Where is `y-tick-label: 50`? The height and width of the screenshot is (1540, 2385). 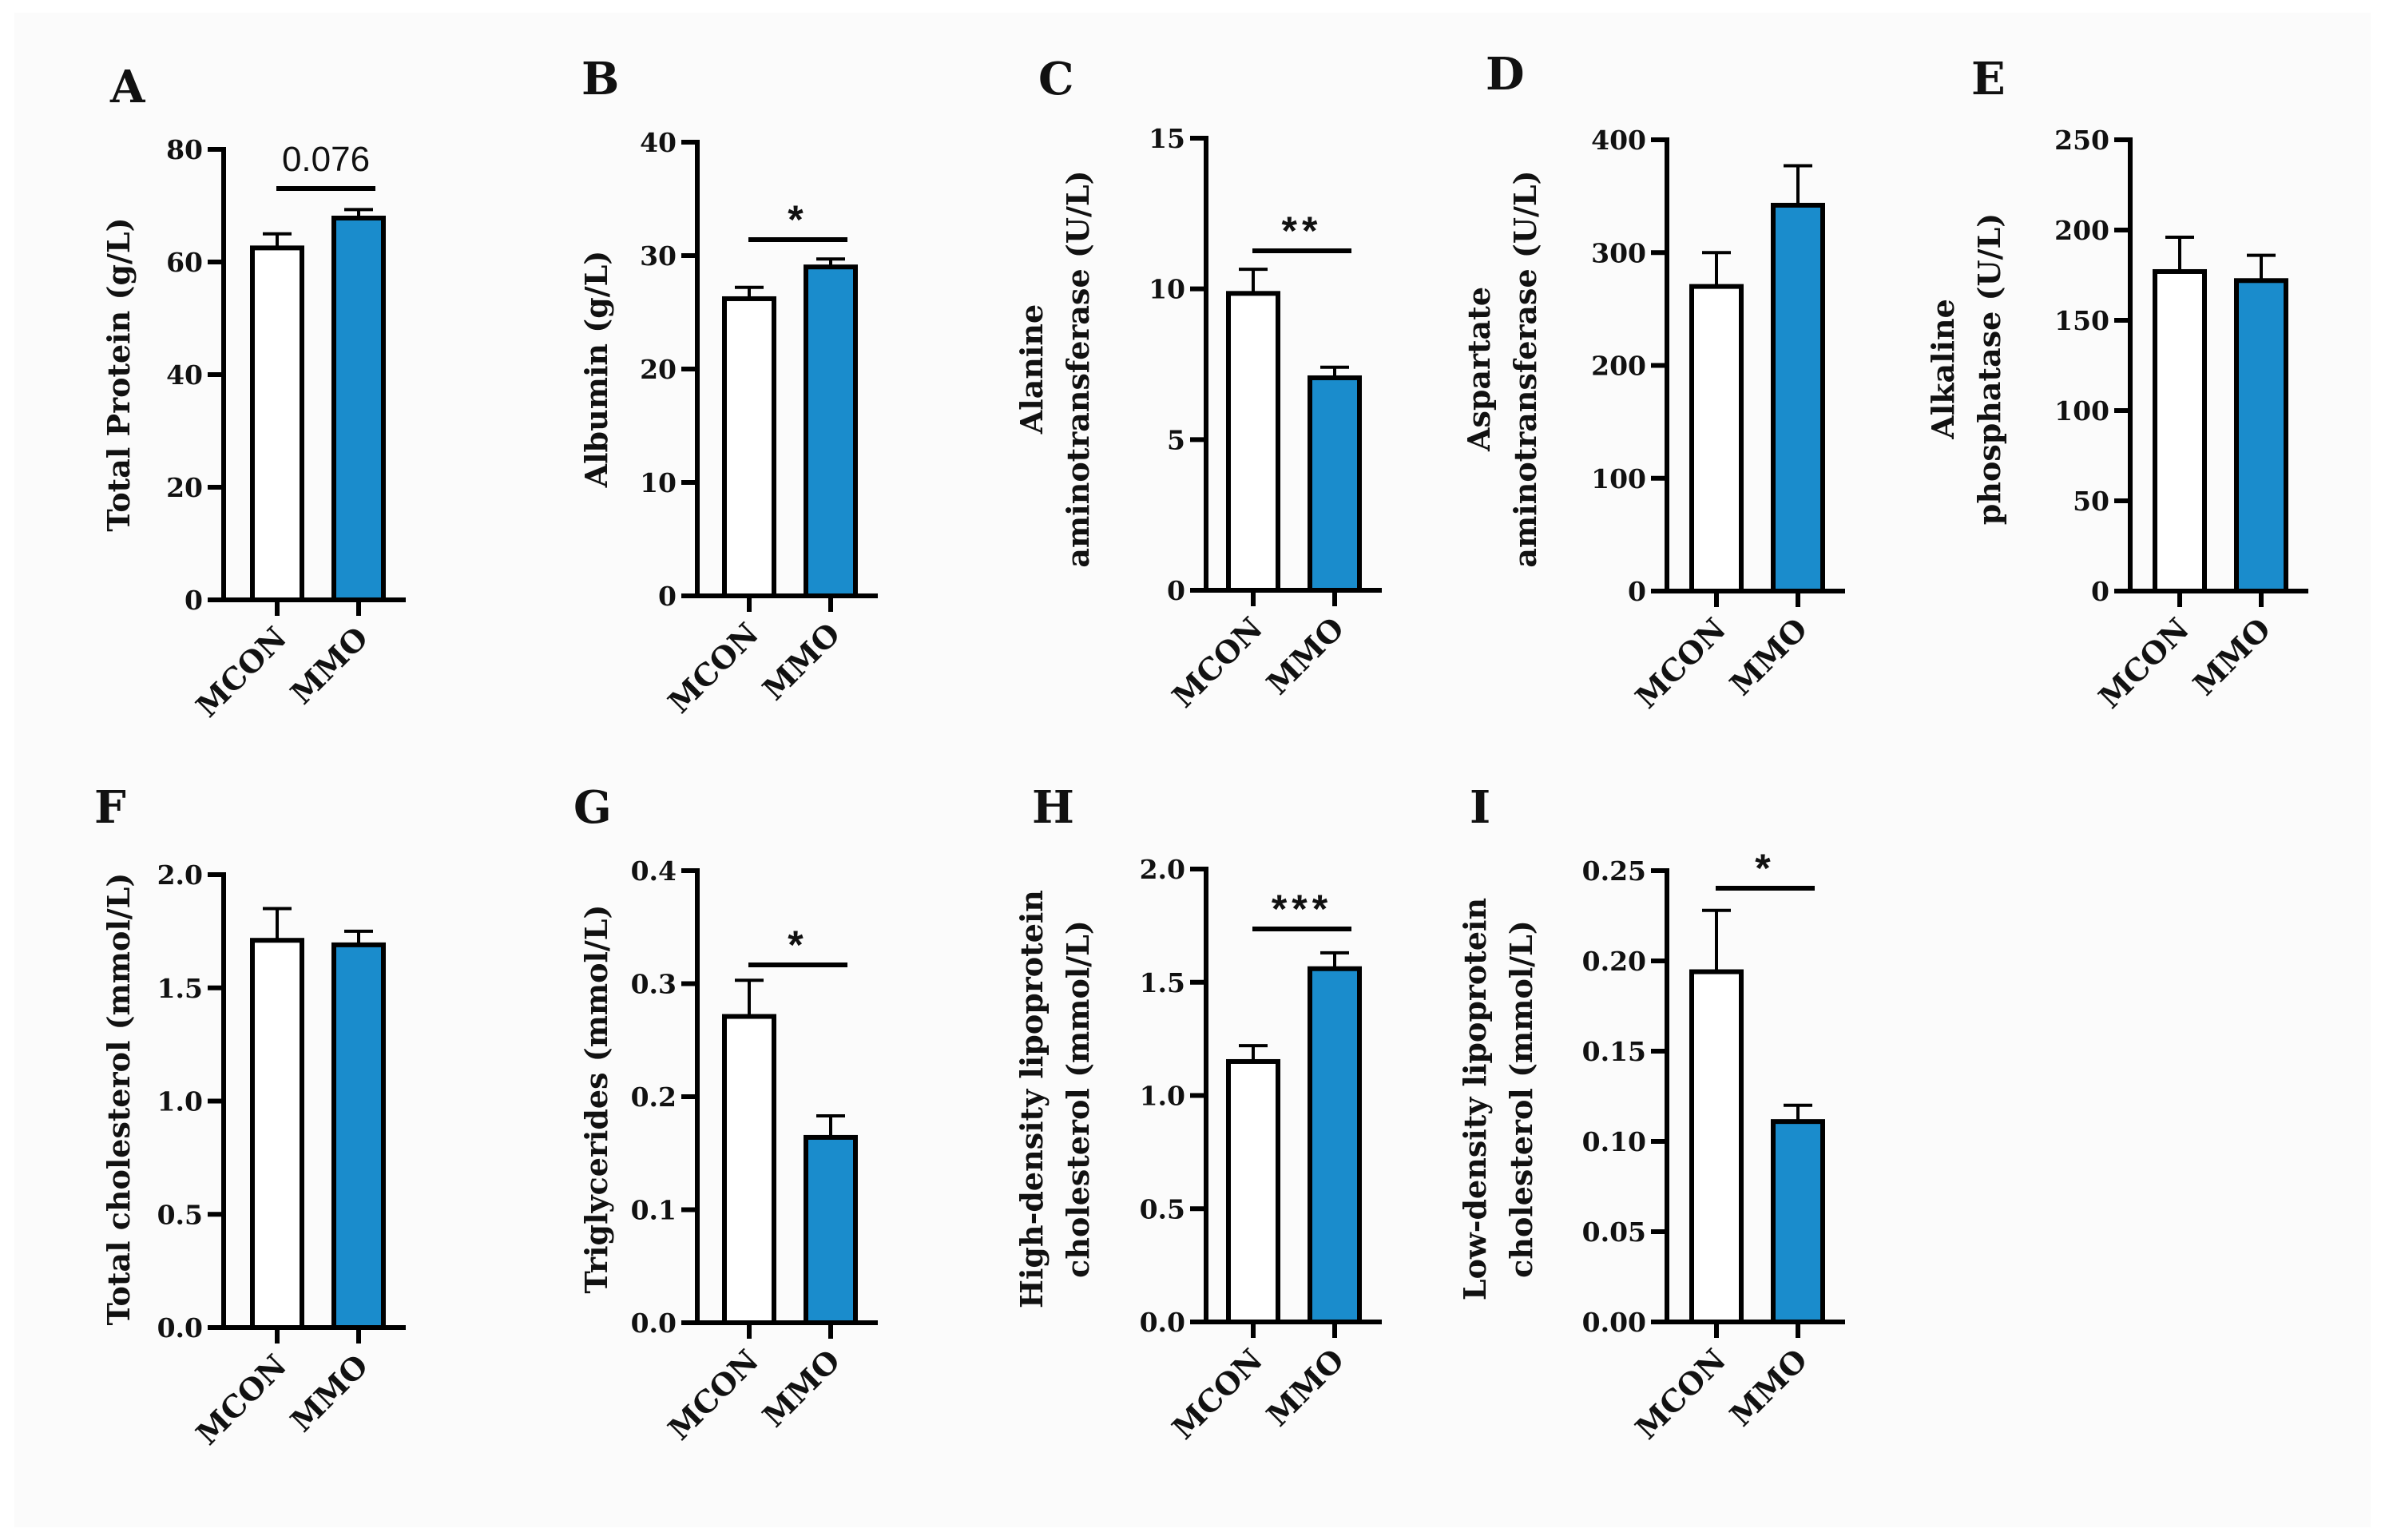 y-tick-label: 50 is located at coordinates (2091, 502).